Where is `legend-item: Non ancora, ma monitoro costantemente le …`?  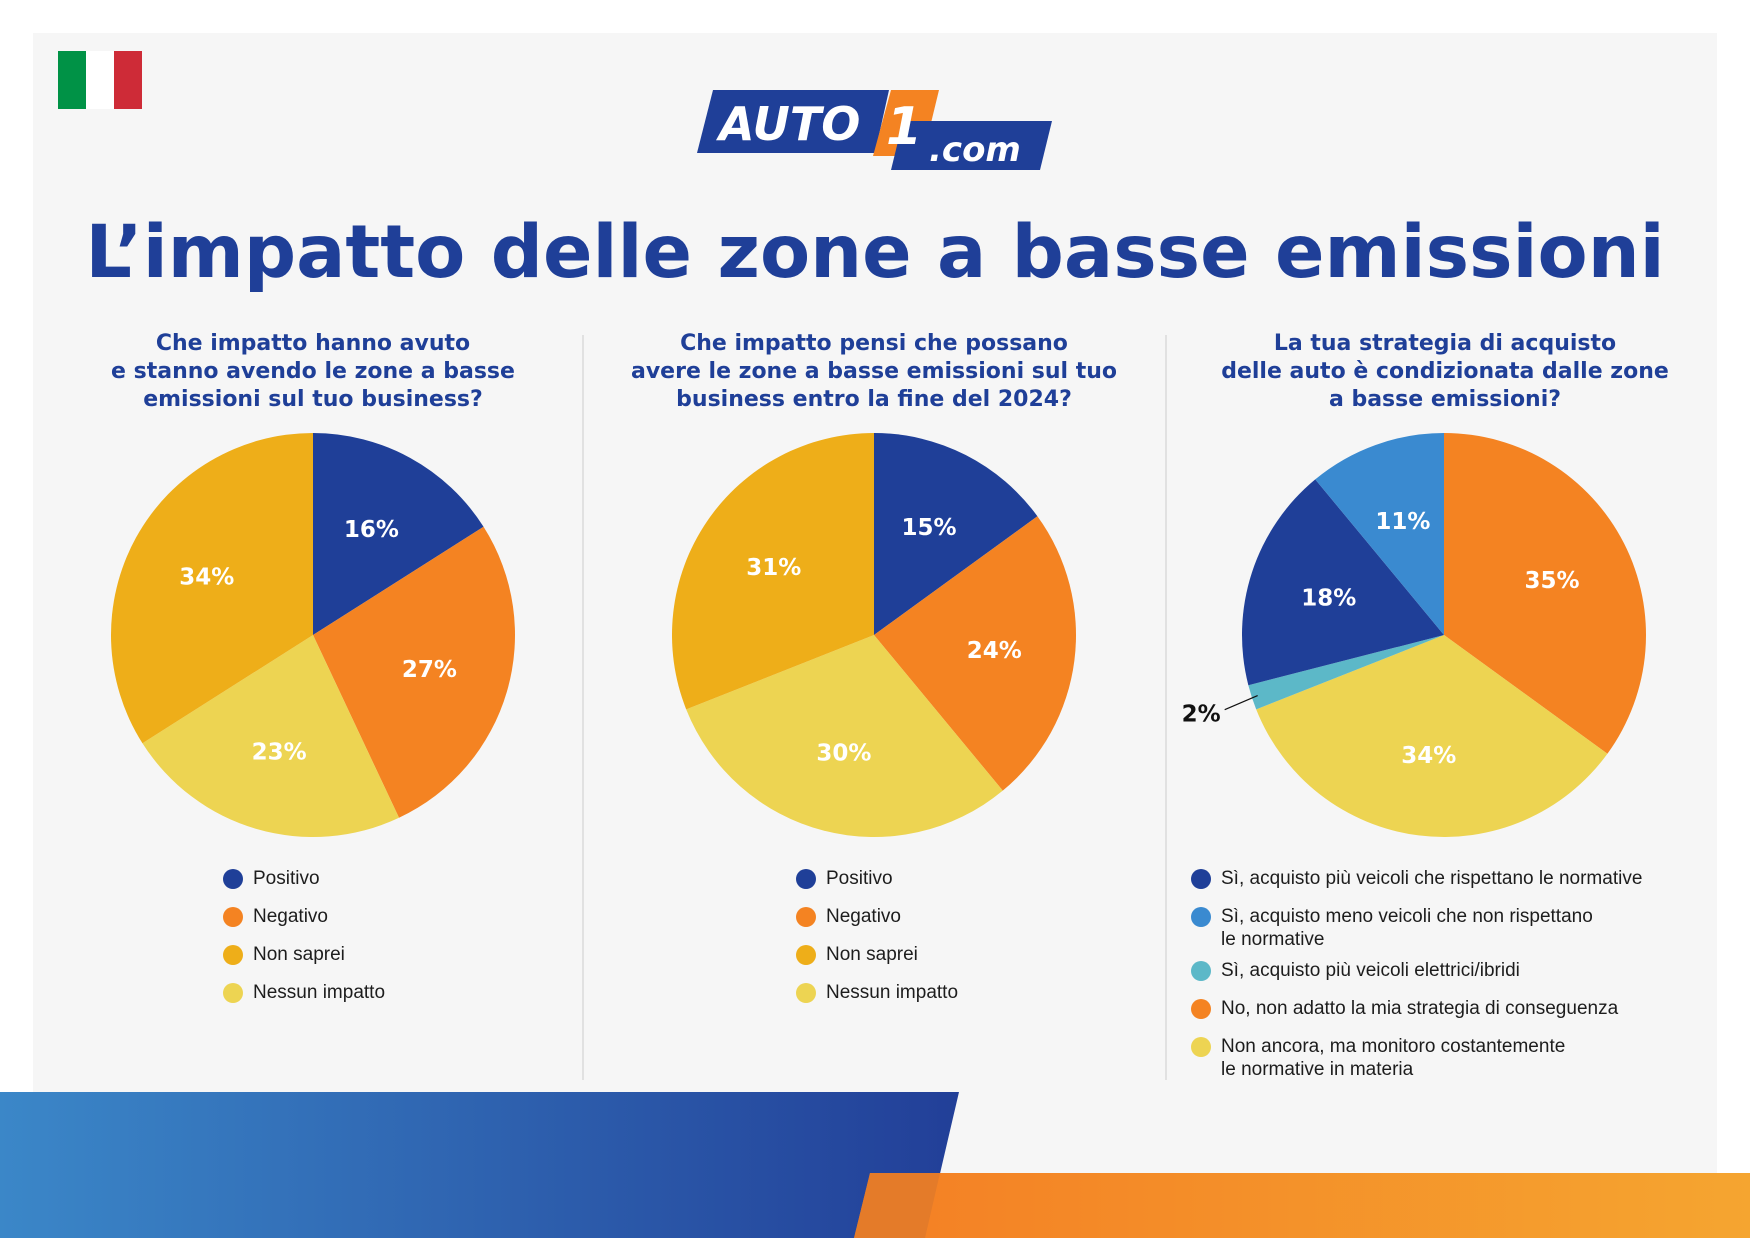 legend-item: Non ancora, ma monitoro costantemente le … is located at coordinates (1416, 1058).